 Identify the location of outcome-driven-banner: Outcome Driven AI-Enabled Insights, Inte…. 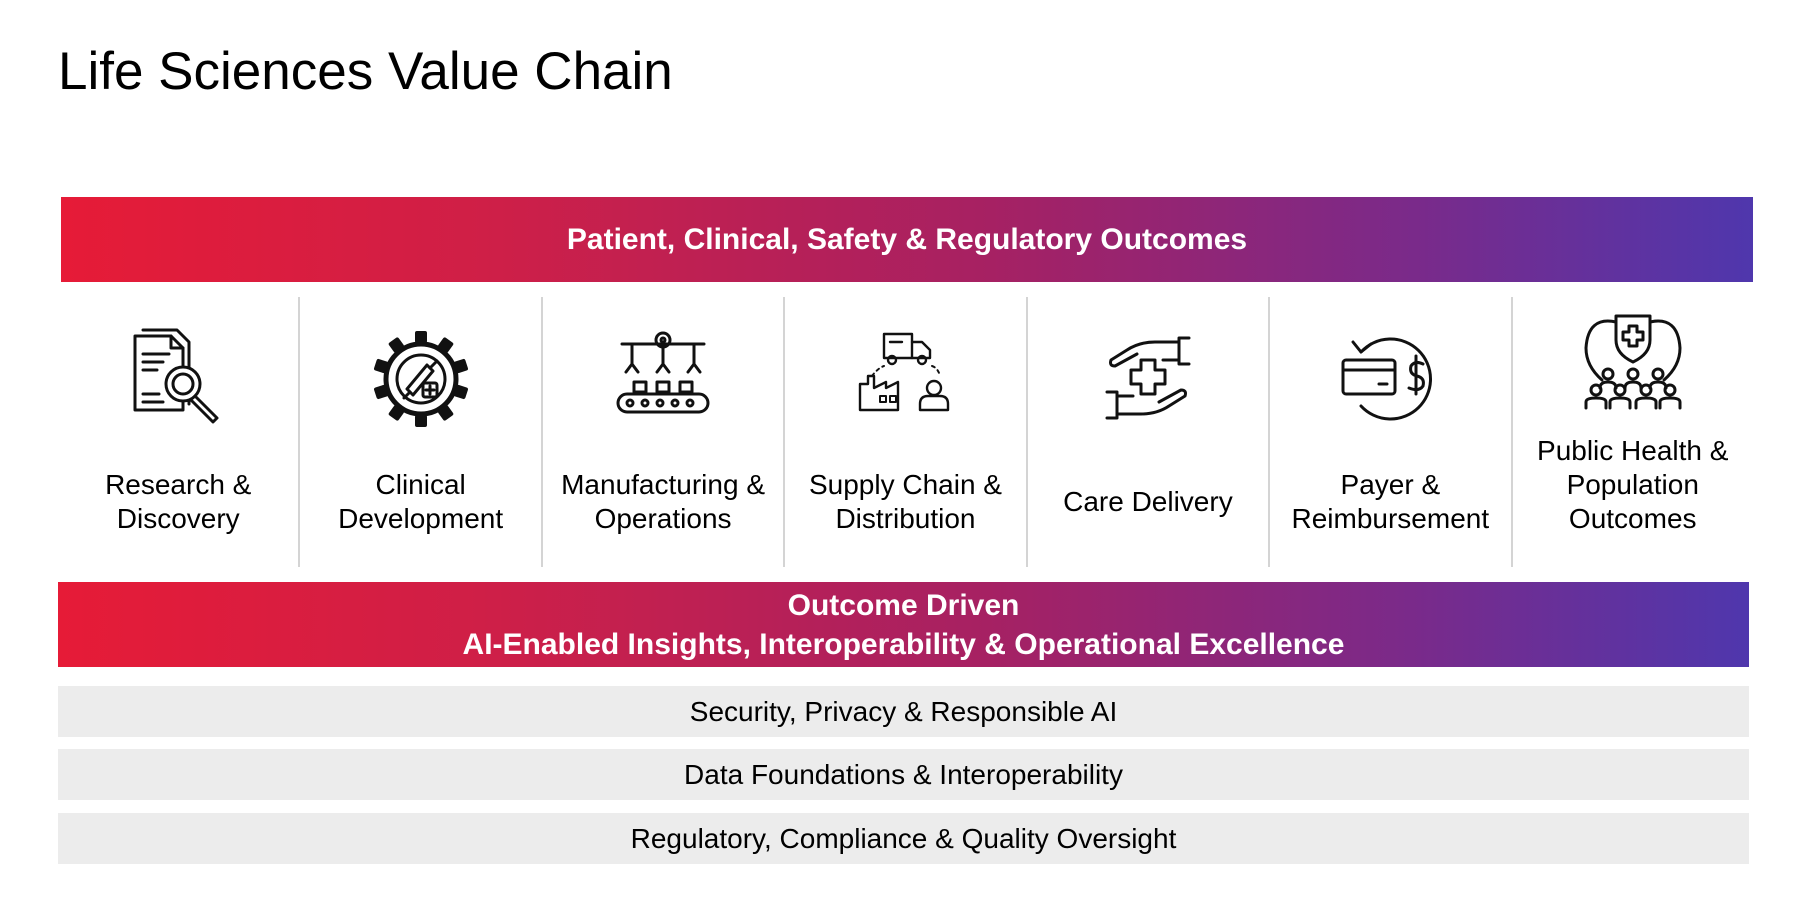
(903, 624).